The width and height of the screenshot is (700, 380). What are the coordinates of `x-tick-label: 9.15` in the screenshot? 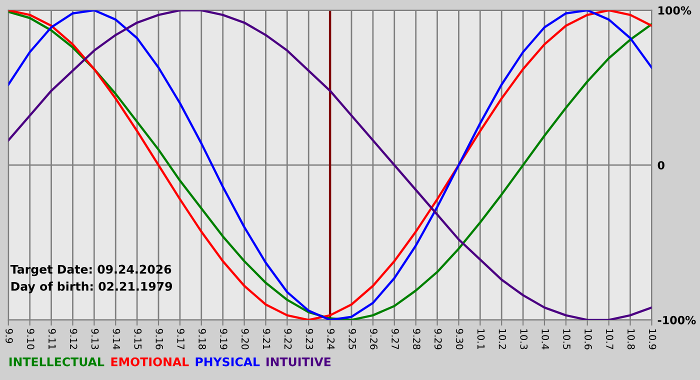 It's located at (138, 339).